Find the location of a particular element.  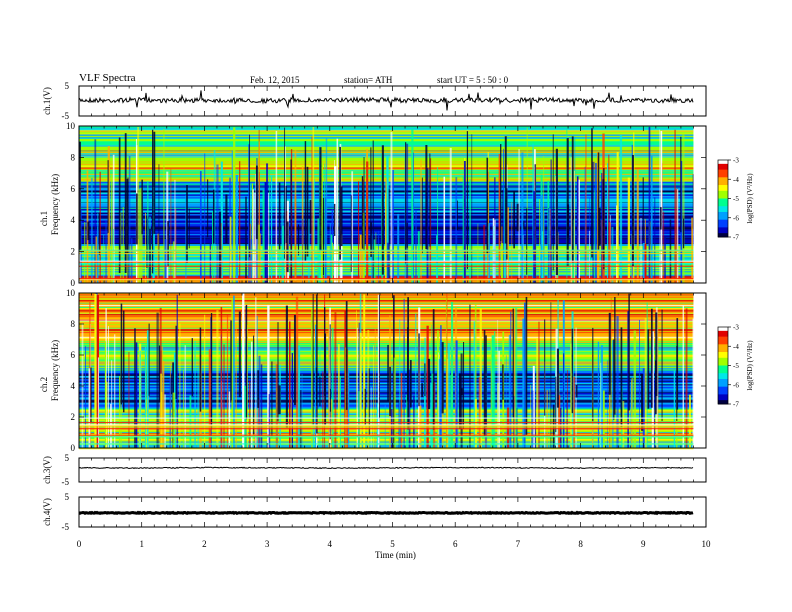

y-tick-label: 8 is located at coordinates (73, 324).